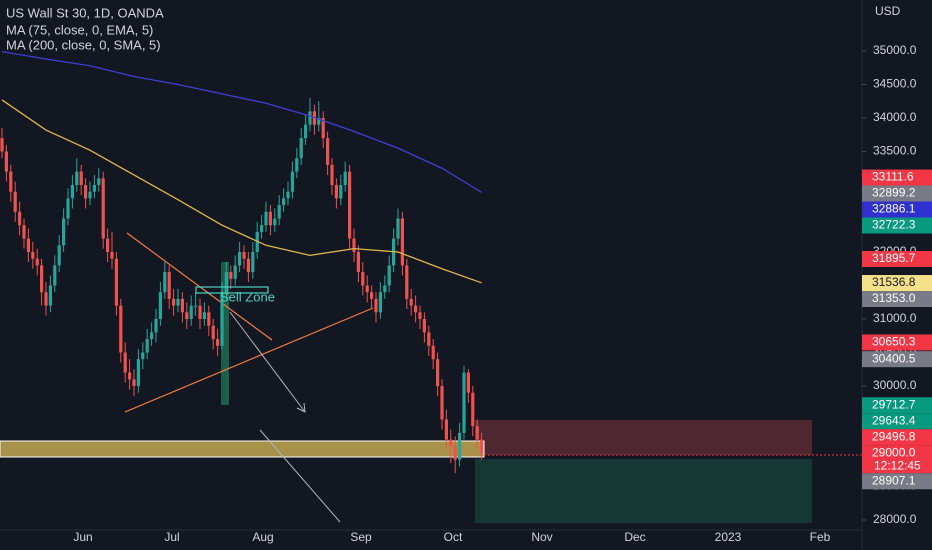  I want to click on price-badge-label: 30400.5, so click(894, 358).